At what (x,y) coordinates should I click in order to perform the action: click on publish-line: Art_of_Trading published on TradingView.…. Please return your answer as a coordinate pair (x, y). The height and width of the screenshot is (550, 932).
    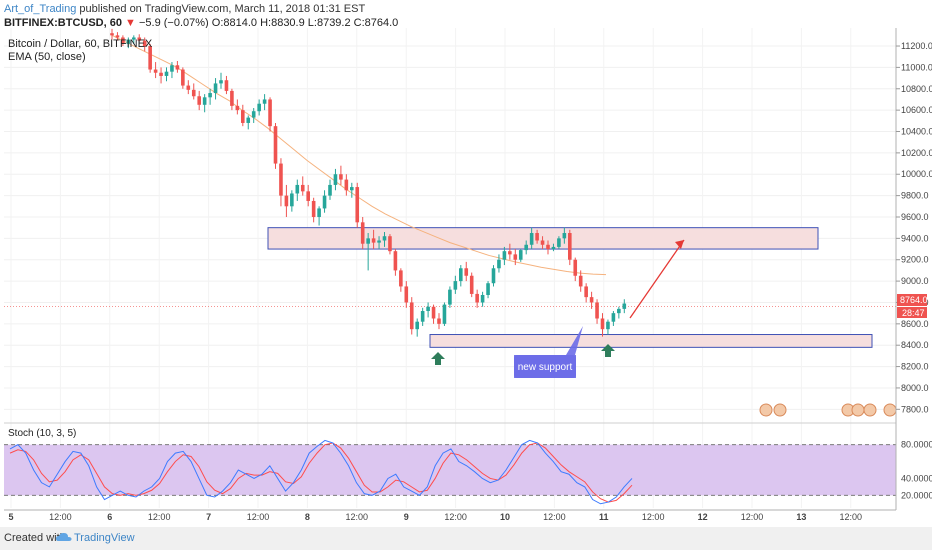
    Looking at the image, I should click on (184, 9).